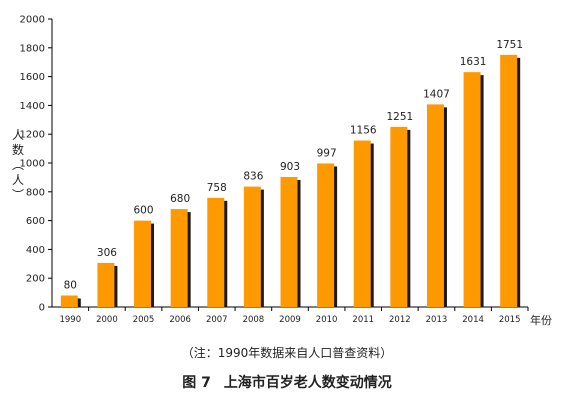  Describe the element at coordinates (70, 320) in the screenshot. I see `x-tick-label: 1990` at that location.